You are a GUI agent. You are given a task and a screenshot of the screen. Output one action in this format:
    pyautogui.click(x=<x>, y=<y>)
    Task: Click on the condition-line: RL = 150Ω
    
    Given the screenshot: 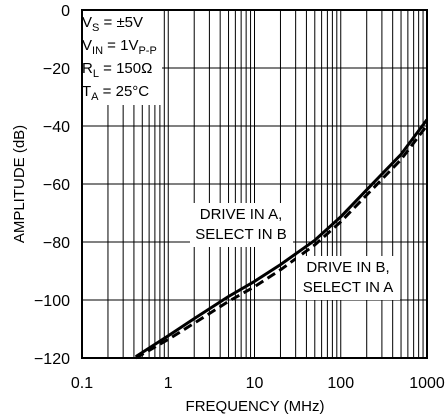 What is the action you would take?
    pyautogui.click(x=117, y=70)
    